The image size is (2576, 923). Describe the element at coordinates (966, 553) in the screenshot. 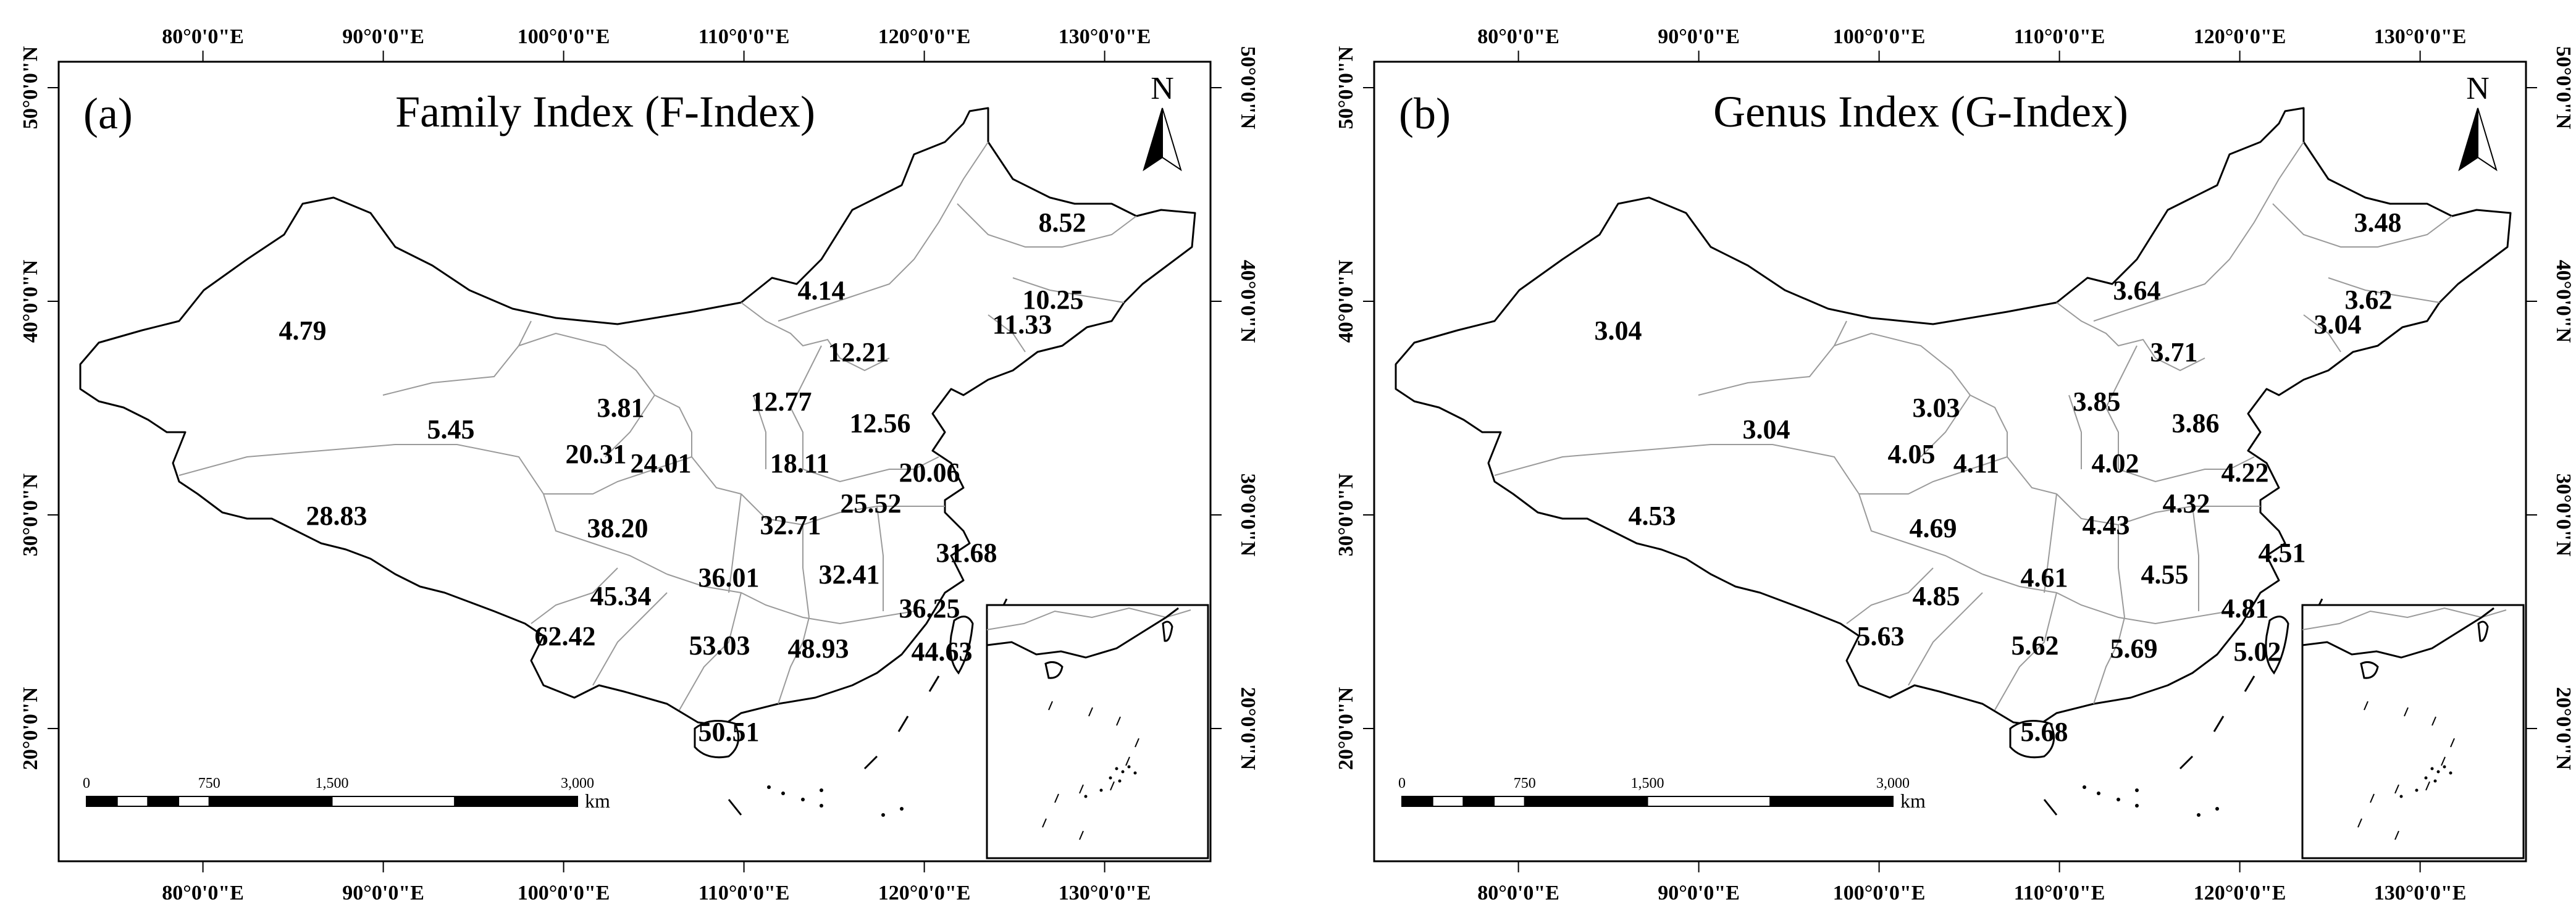

I see `region-value-label: 31.68` at that location.